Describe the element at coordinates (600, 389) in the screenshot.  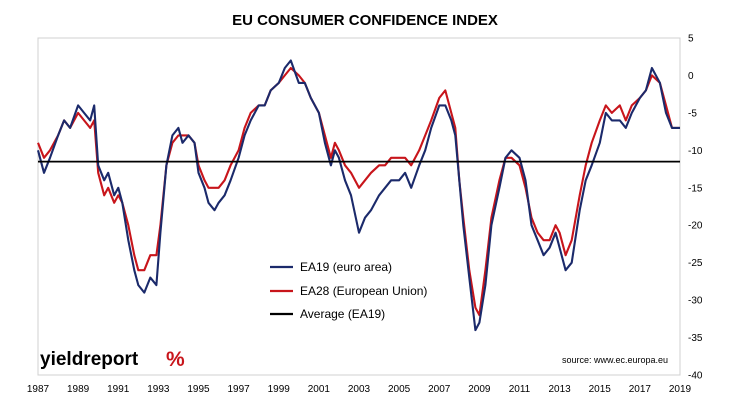
I see `x-tick-label: 2015` at that location.